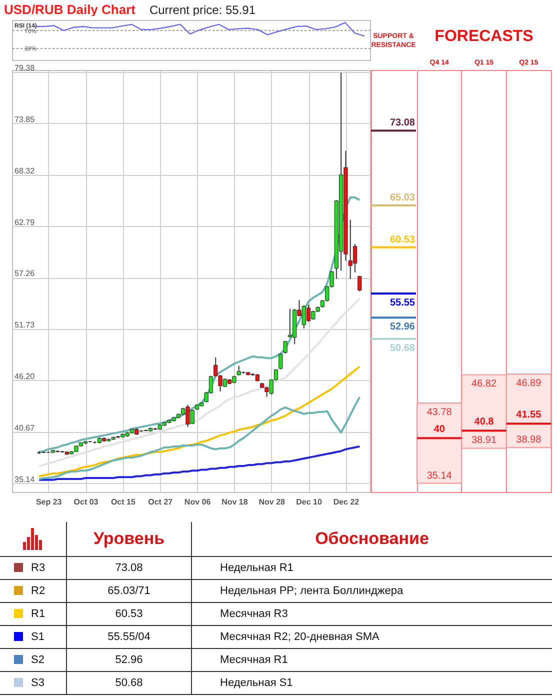 This screenshot has width=558, height=700. Describe the element at coordinates (372, 614) in the screenshot. I see `text: Месячная R3` at that location.